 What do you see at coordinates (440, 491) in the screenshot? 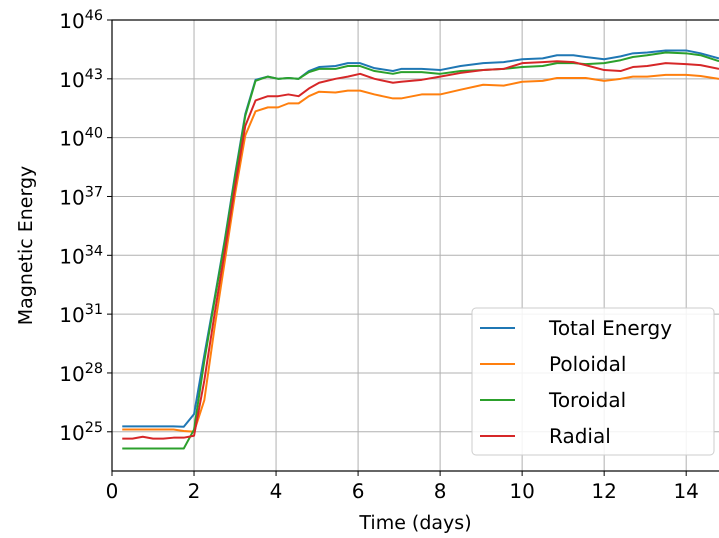
I see `x-tick-label: 8` at bounding box center [440, 491].